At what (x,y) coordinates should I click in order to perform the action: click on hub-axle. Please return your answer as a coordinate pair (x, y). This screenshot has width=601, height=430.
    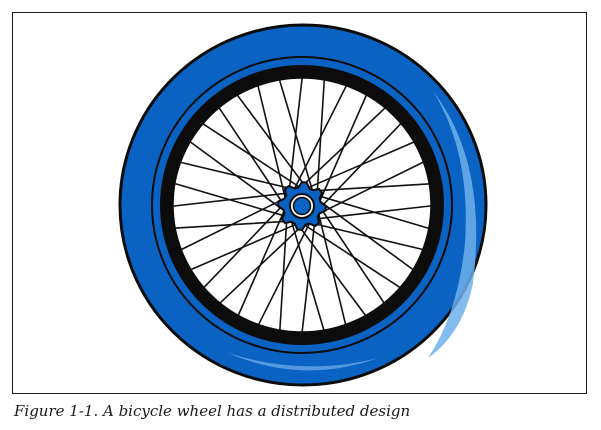
    Looking at the image, I should click on (302, 206).